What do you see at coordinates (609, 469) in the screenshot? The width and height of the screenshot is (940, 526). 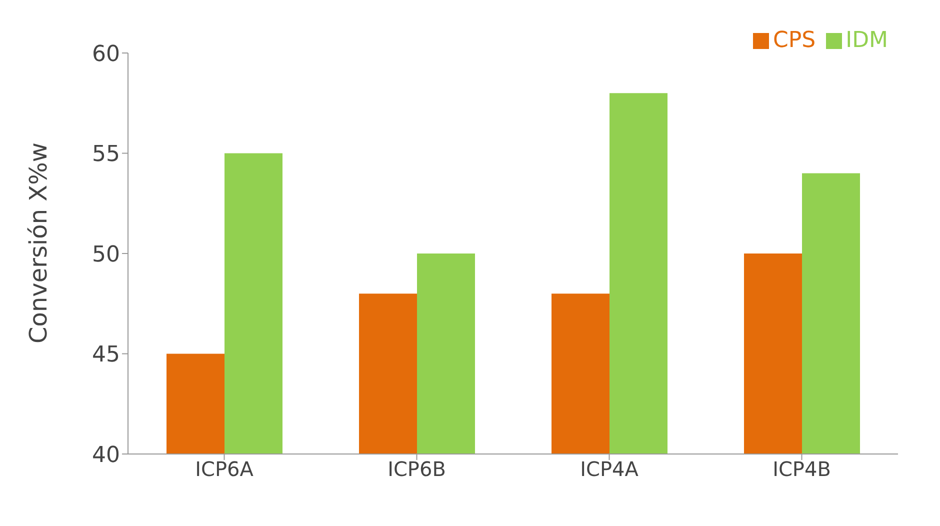 I see `x-tick-label: ICP4A` at bounding box center [609, 469].